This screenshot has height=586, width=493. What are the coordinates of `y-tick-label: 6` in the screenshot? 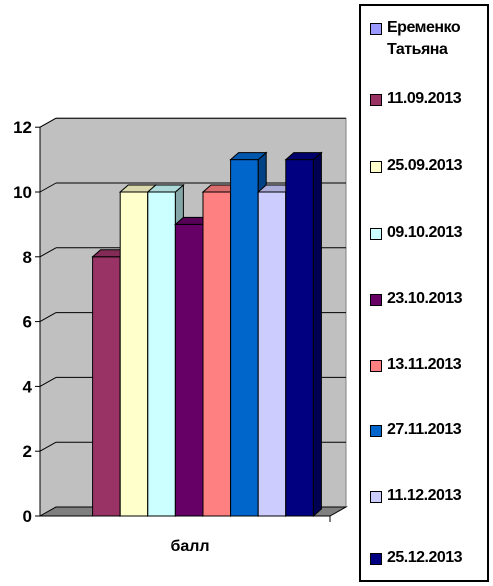 It's located at (27, 322).